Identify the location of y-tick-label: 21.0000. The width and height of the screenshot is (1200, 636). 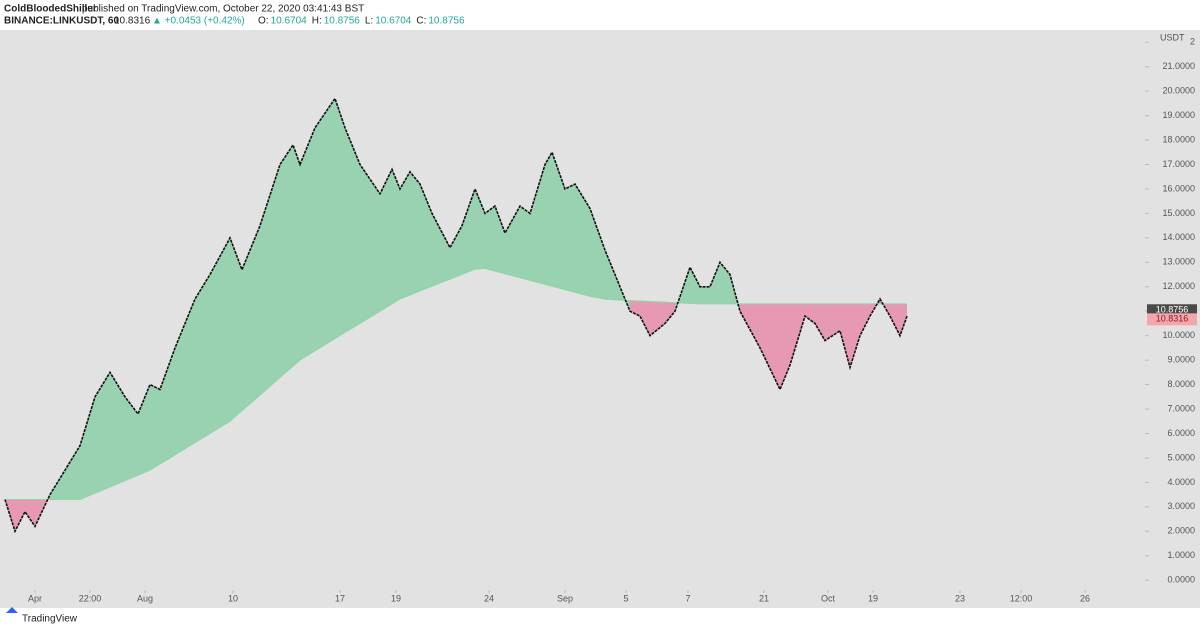
(1178, 66).